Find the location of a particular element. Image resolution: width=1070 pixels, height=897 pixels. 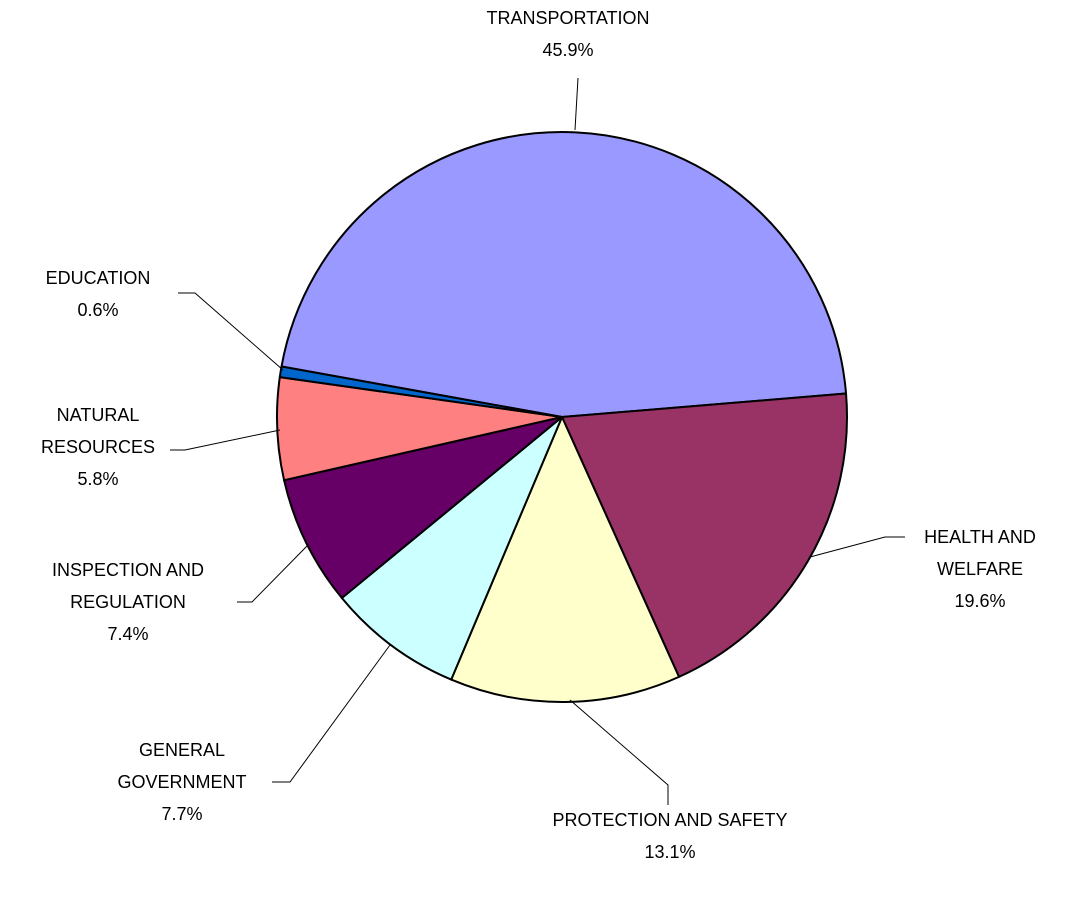

value-label: 7.7% is located at coordinates (182, 814).